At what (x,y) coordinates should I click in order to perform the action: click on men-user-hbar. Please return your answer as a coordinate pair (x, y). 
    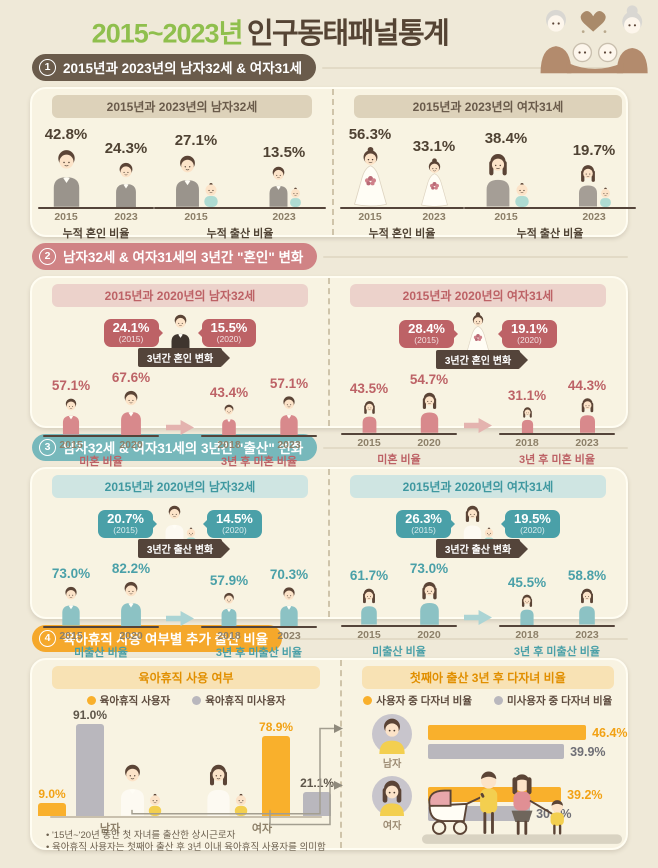
    Looking at the image, I should click on (507, 732).